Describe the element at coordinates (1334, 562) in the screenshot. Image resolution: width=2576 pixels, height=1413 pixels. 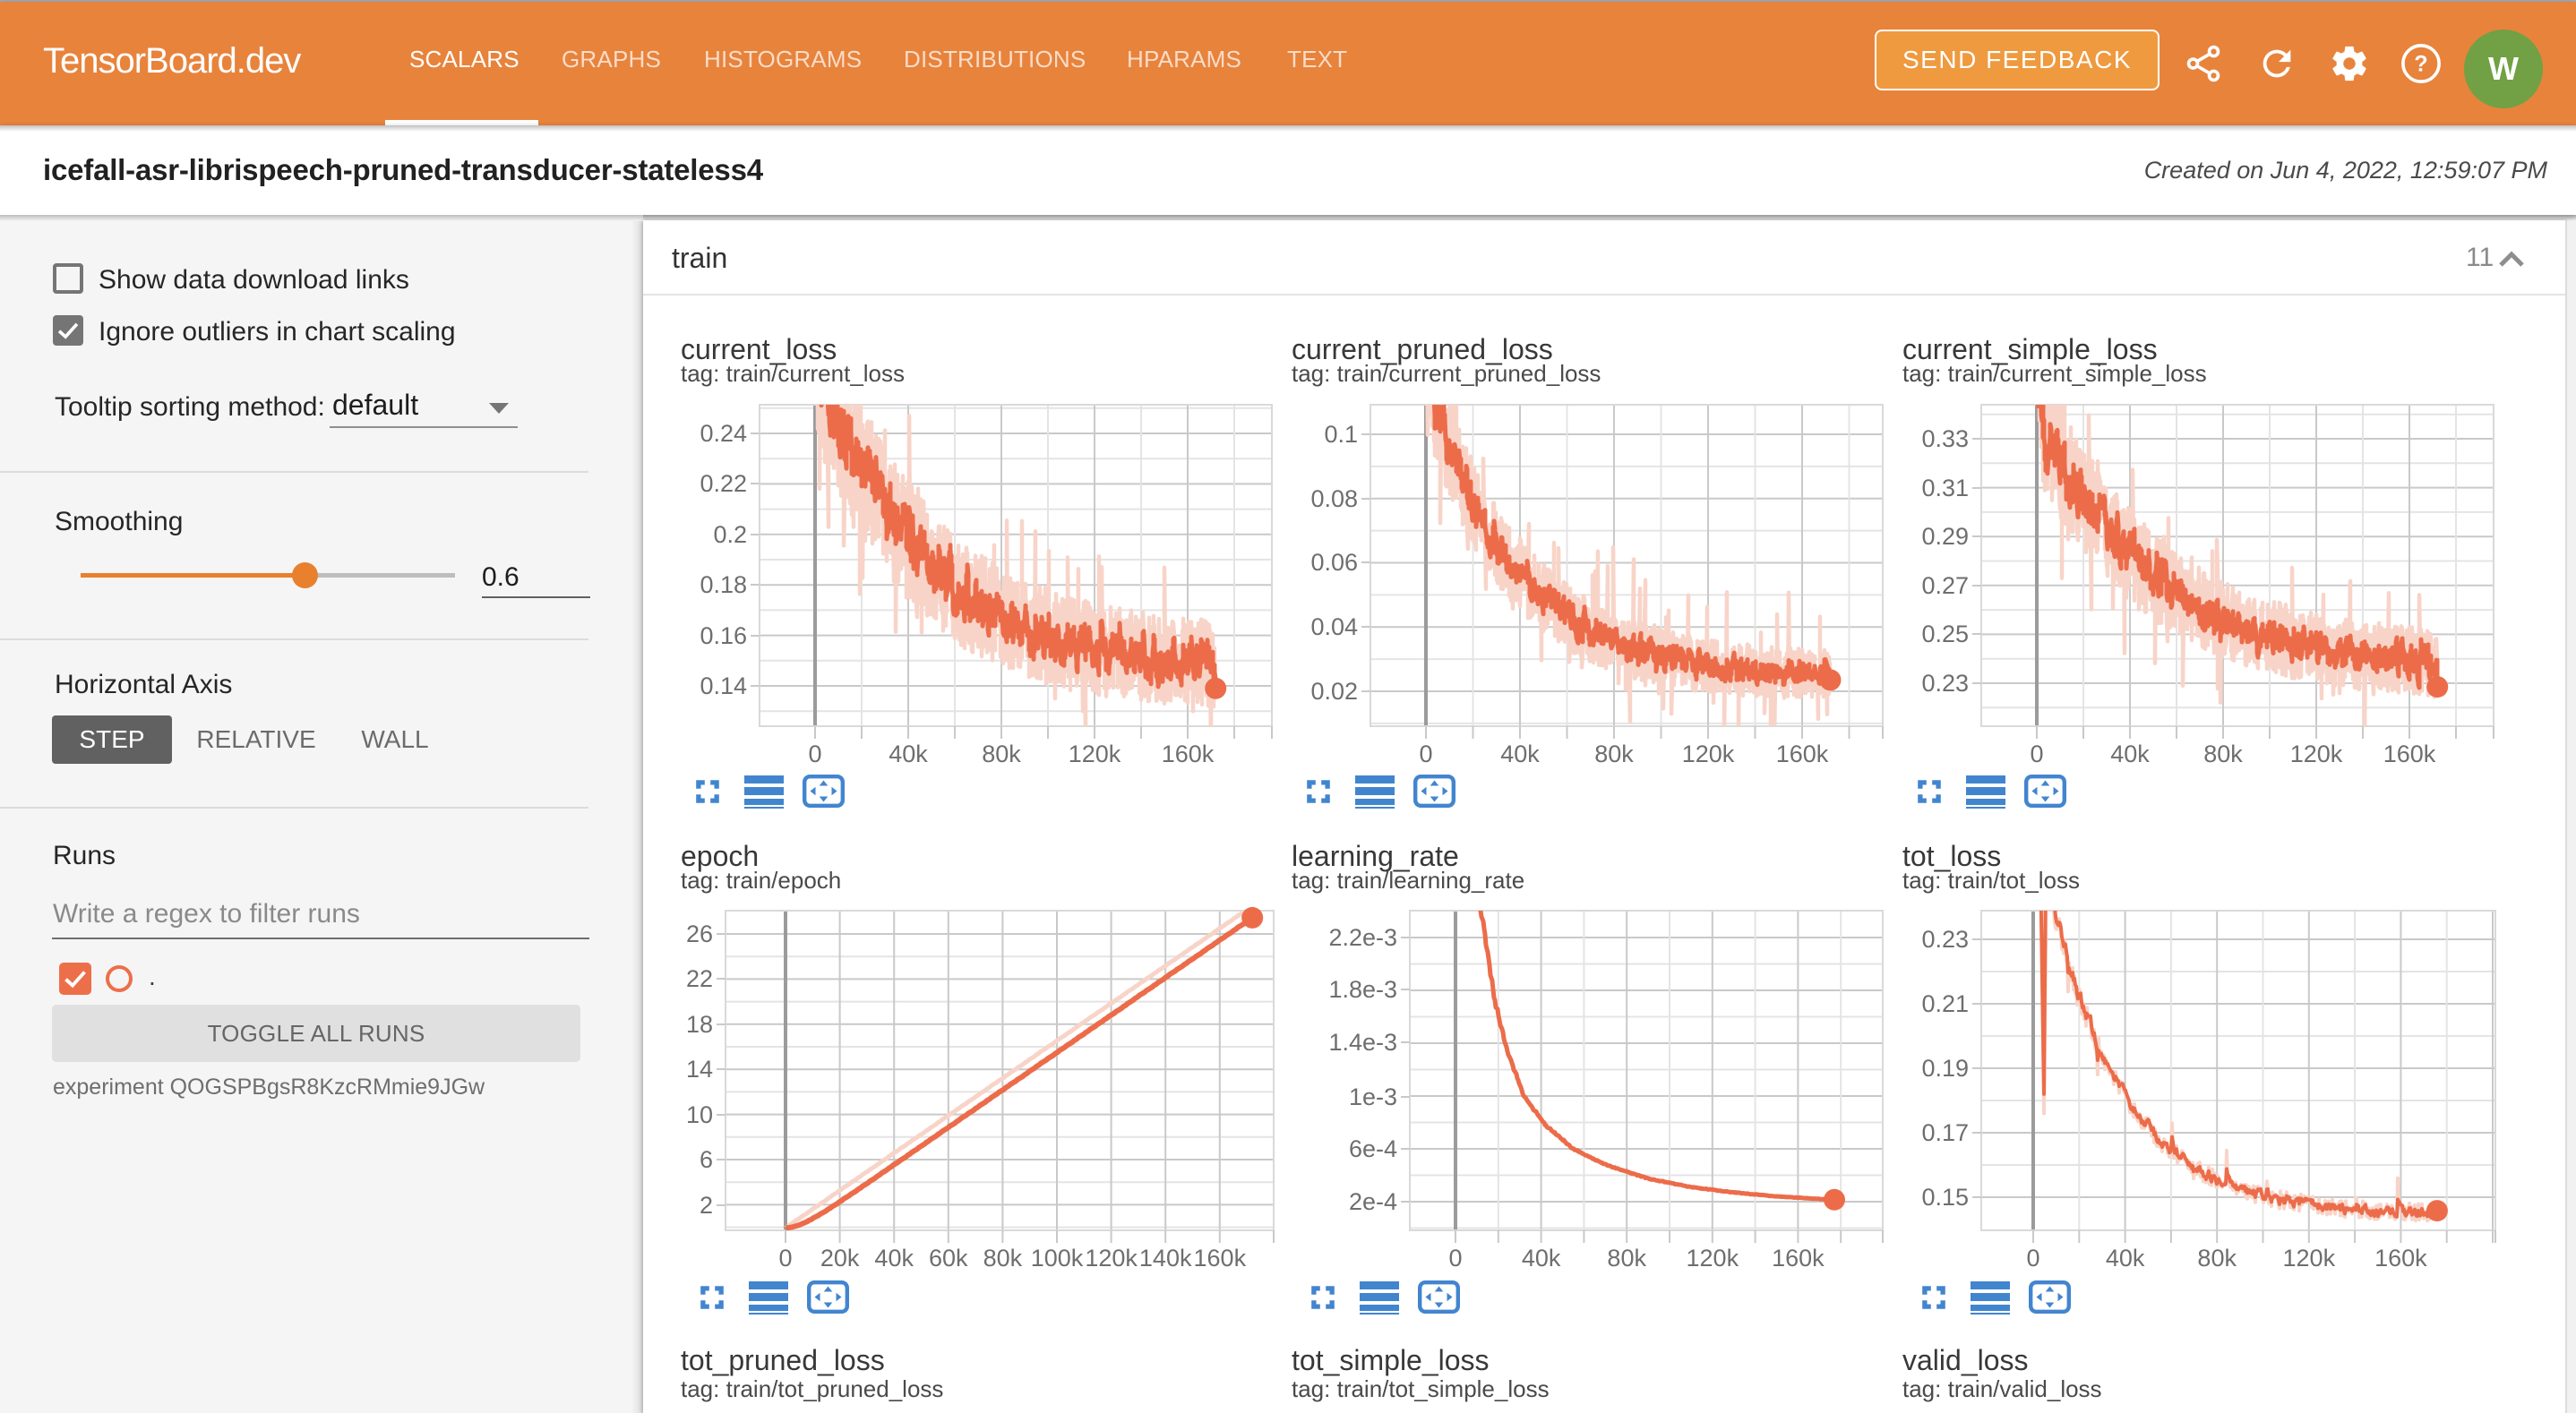
I see `svg-text: 0.06` at that location.